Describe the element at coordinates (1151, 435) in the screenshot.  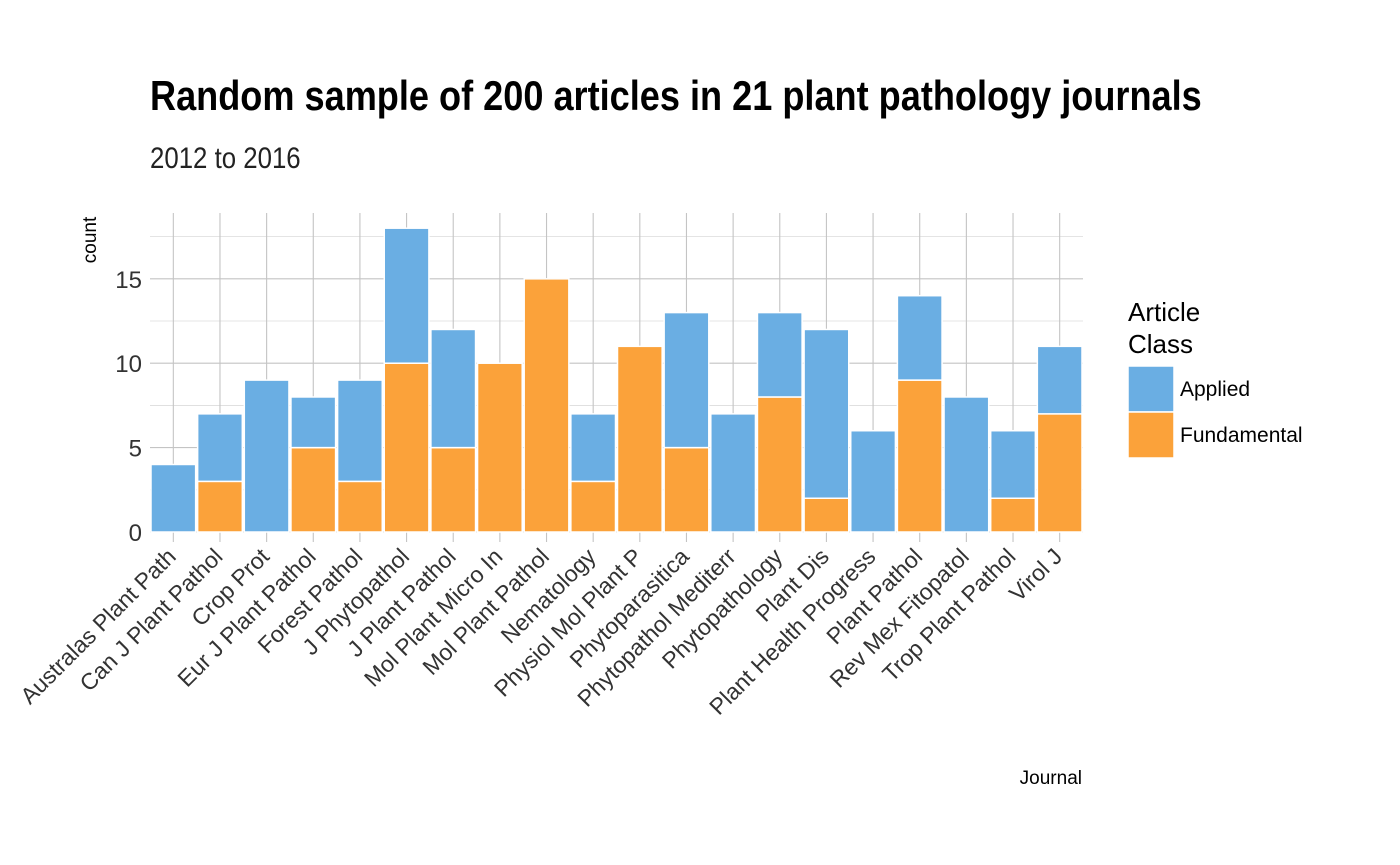
I see `legend-key-fundamental` at that location.